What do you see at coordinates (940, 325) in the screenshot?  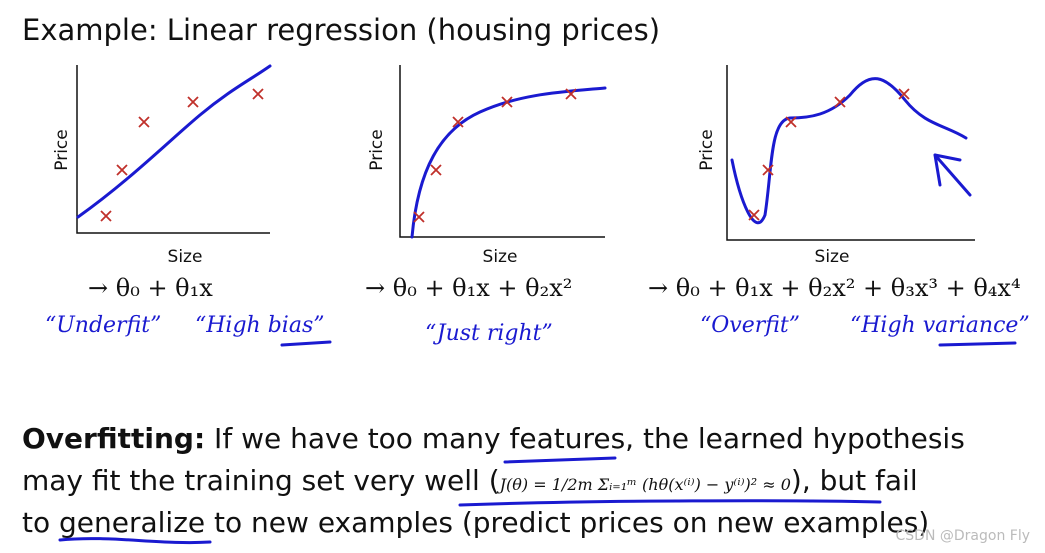 I see `note: “High variance”` at bounding box center [940, 325].